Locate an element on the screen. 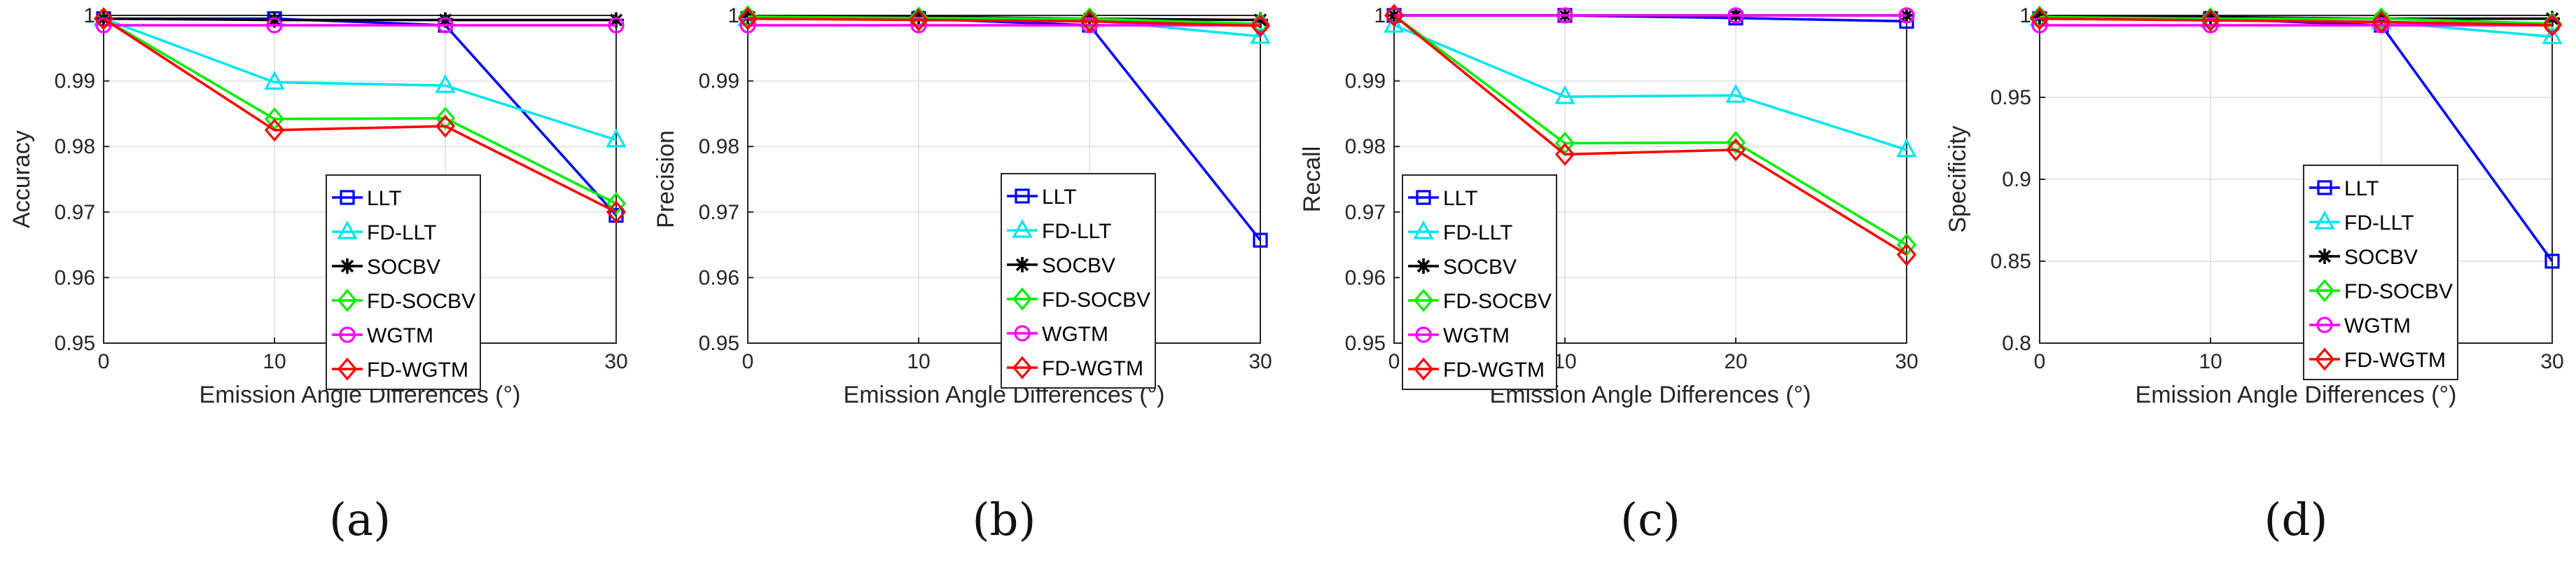 This screenshot has height=563, width=2576. y-tick-label: 0.8 is located at coordinates (2016, 343).